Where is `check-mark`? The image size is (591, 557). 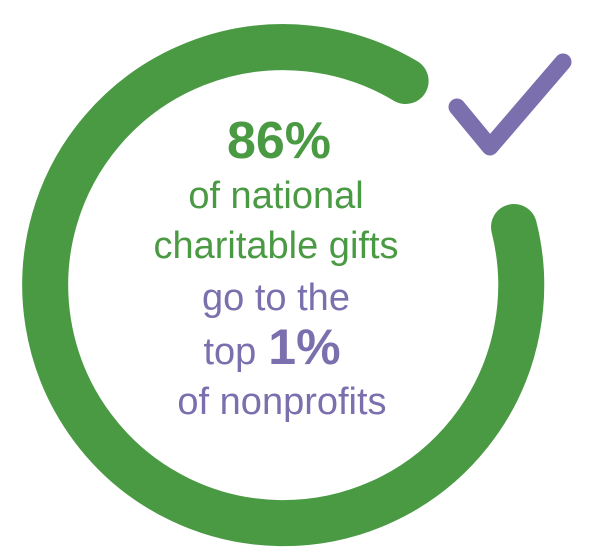 check-mark is located at coordinates (510, 104).